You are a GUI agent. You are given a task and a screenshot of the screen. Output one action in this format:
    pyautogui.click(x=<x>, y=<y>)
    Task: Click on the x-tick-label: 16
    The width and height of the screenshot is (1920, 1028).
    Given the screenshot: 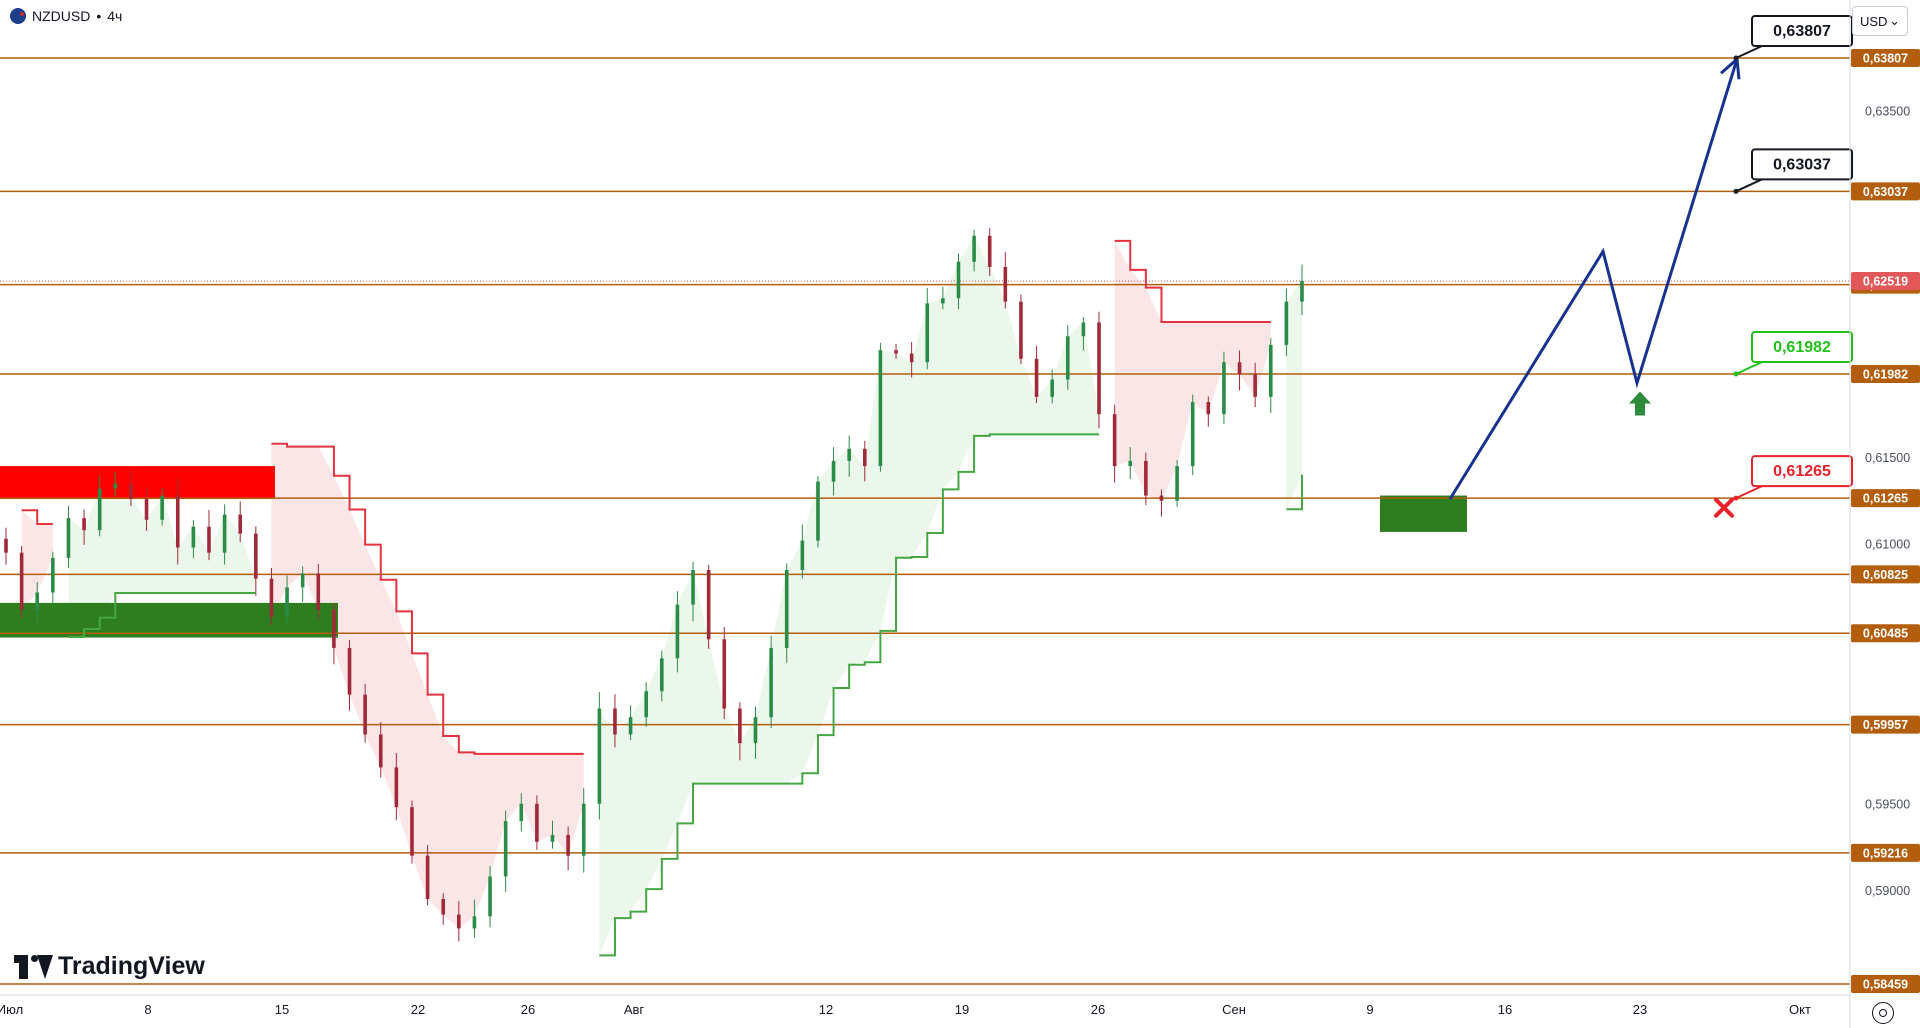 What is the action you would take?
    pyautogui.click(x=1505, y=1009)
    